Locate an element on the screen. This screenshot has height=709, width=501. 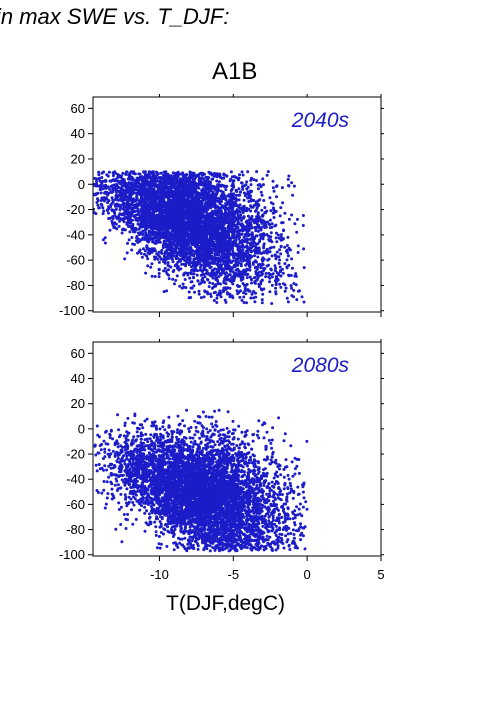
scatter-points is located at coordinates (199, 237).